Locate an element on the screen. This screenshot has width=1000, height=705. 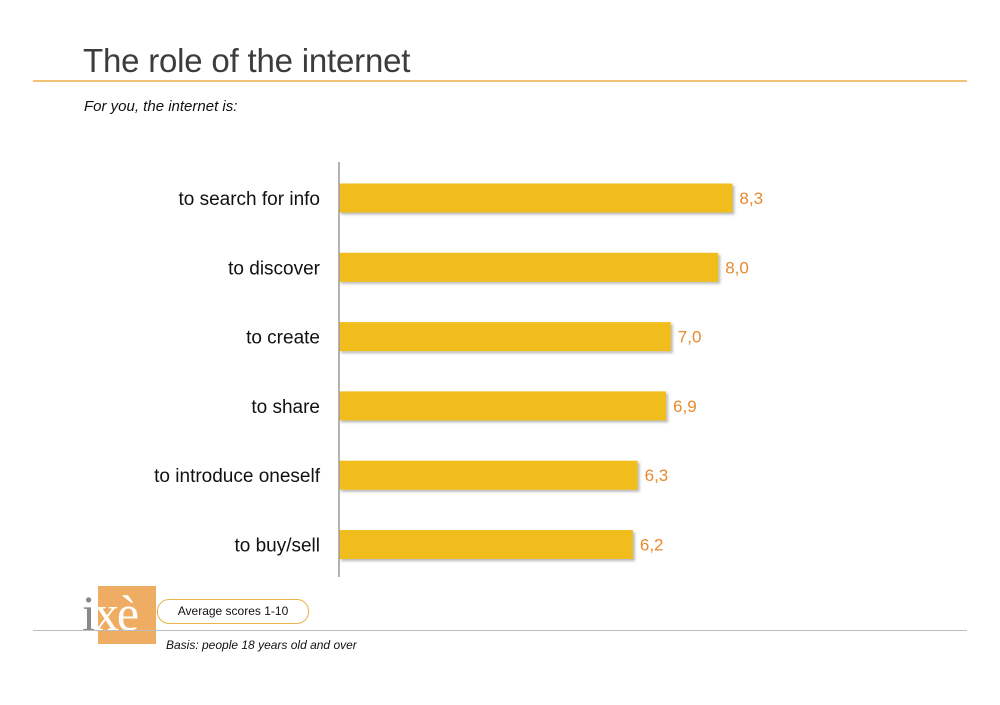
chart-subtitle: For you, the internet is: is located at coordinates (161, 106).